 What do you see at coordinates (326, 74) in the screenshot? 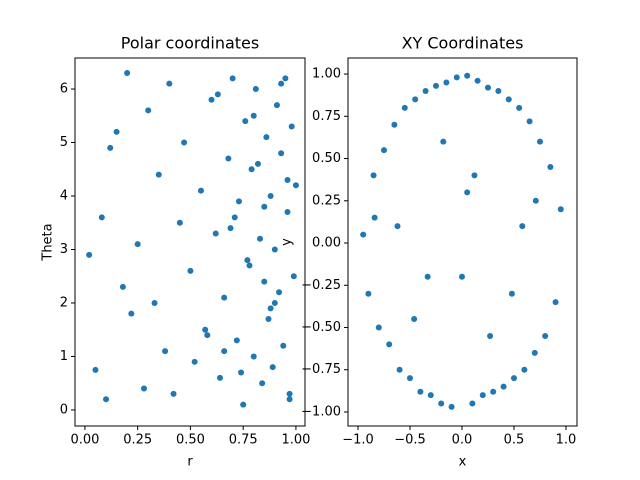
I see `y-tick-label: 1.00` at bounding box center [326, 74].